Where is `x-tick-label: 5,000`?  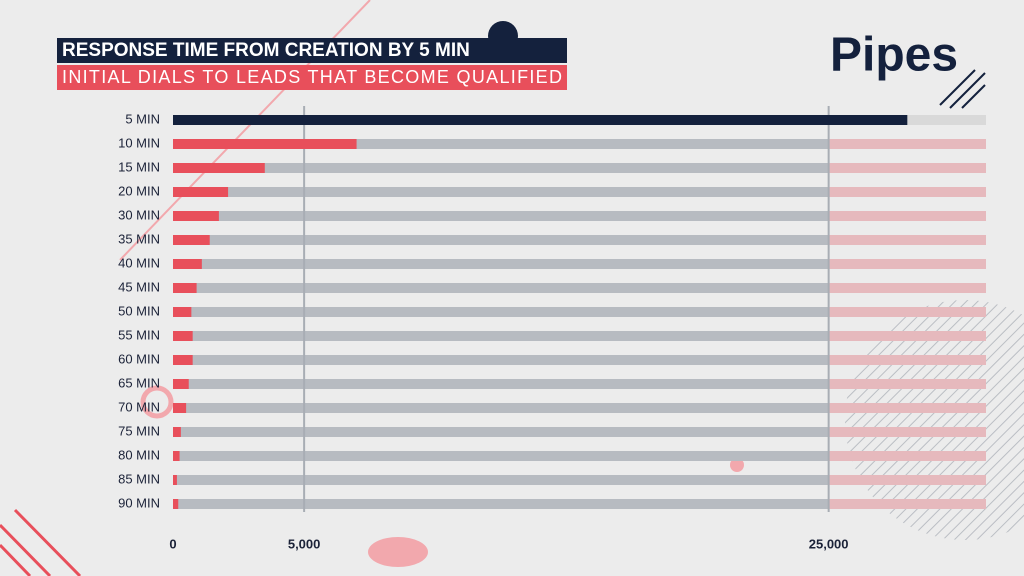
x-tick-label: 5,000 is located at coordinates (304, 543).